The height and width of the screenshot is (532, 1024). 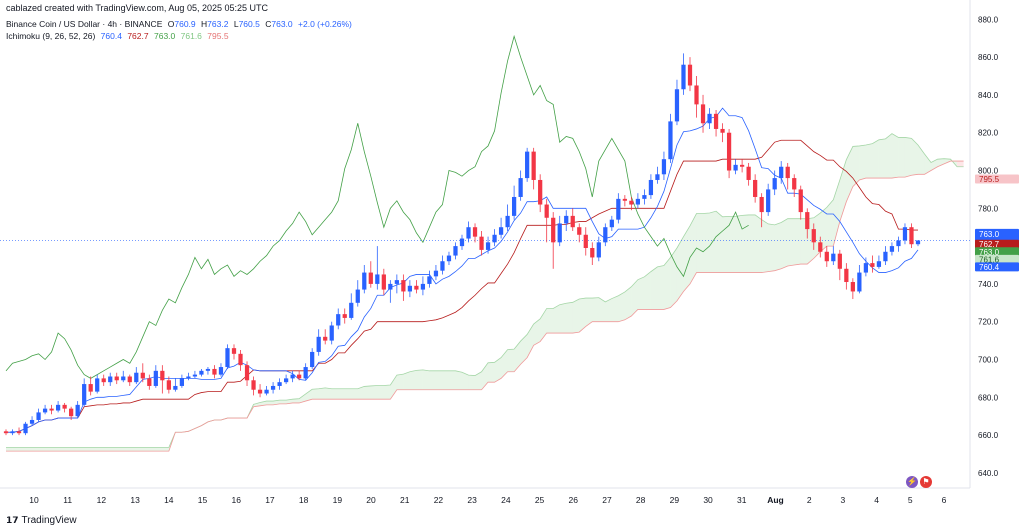 I want to click on indicator-name: Ichimoku (9, 26, 52, 26), so click(x=51, y=36).